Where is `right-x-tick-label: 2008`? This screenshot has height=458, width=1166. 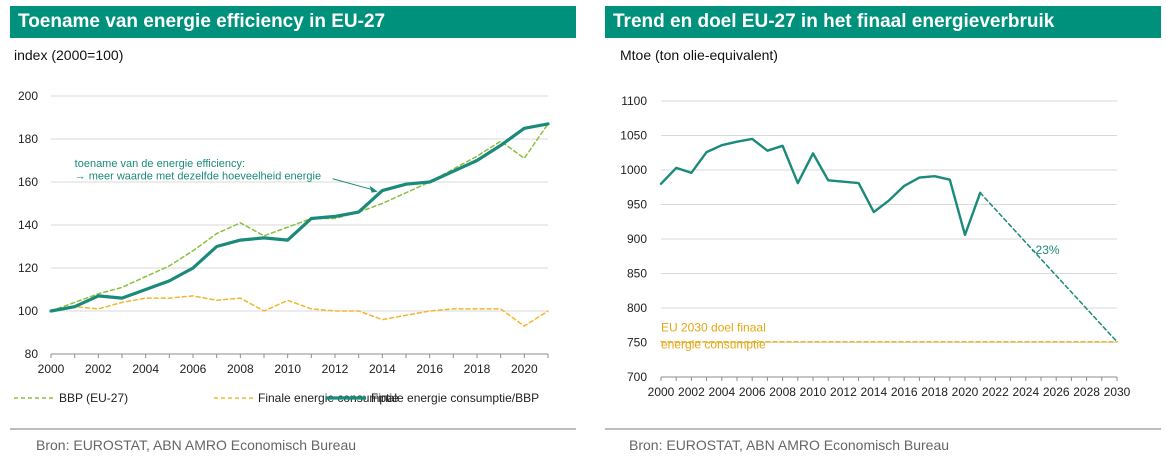
right-x-tick-label: 2008 is located at coordinates (782, 392).